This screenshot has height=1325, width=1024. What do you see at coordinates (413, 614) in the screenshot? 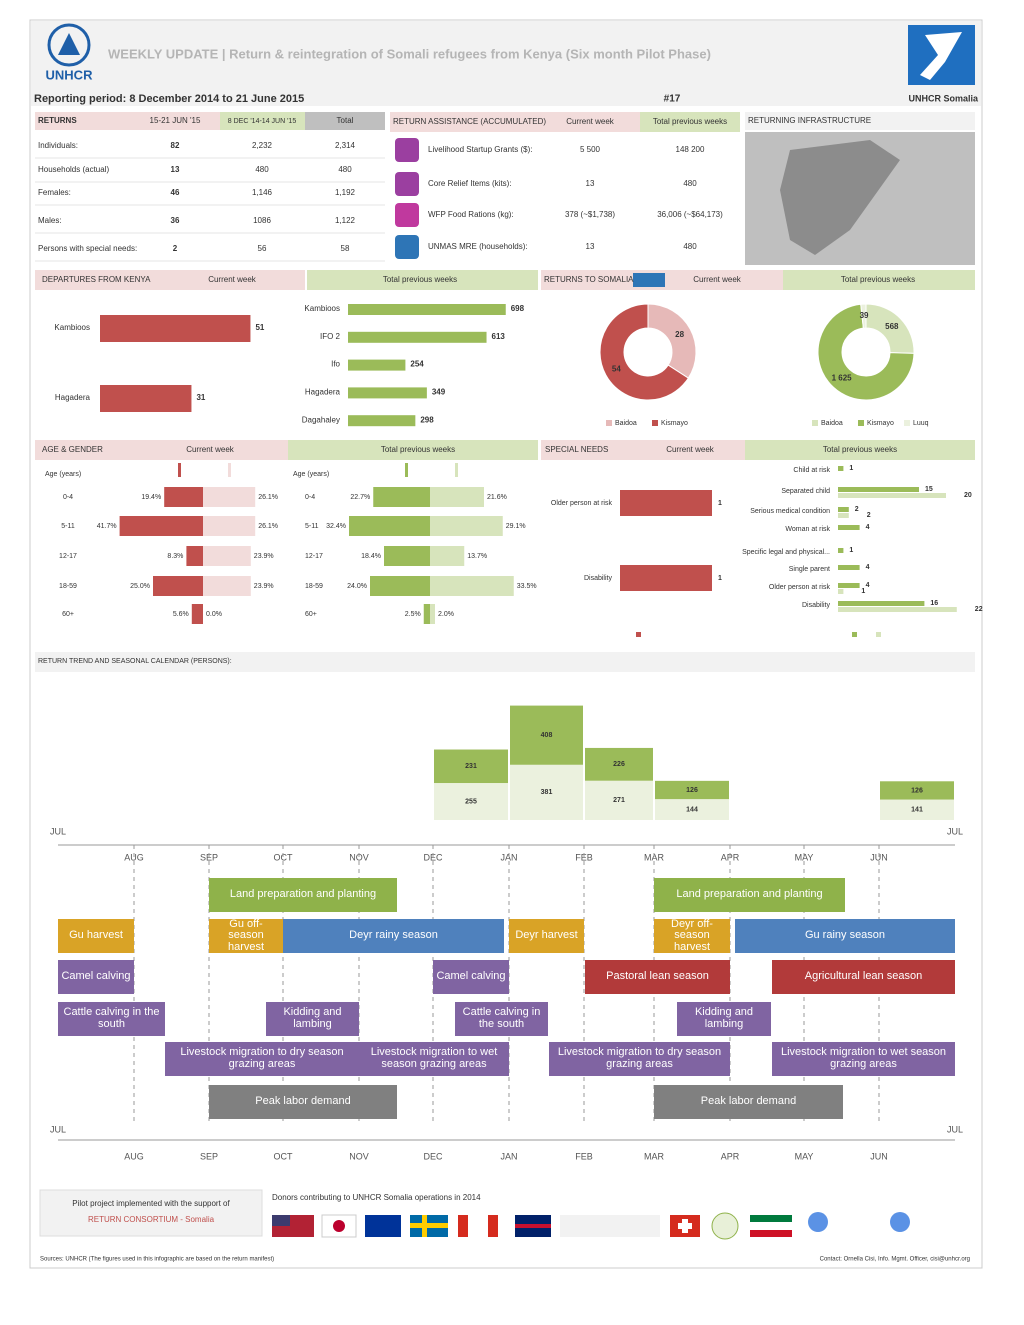
I see `value-label: 2.5%` at bounding box center [413, 614].